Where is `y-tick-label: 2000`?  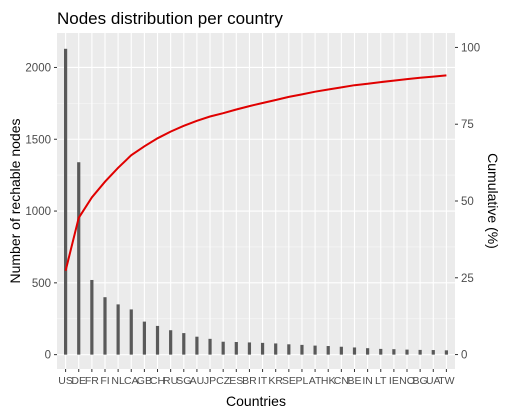 y-tick-label: 2000 is located at coordinates (38, 68).